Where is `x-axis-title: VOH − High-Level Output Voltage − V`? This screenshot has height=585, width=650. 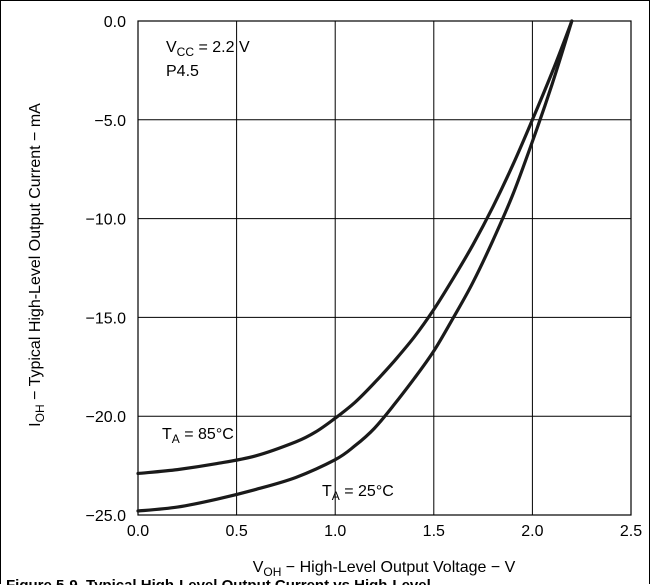
x-axis-title: VOH − High-Level Output Voltage − V is located at coordinates (384, 569).